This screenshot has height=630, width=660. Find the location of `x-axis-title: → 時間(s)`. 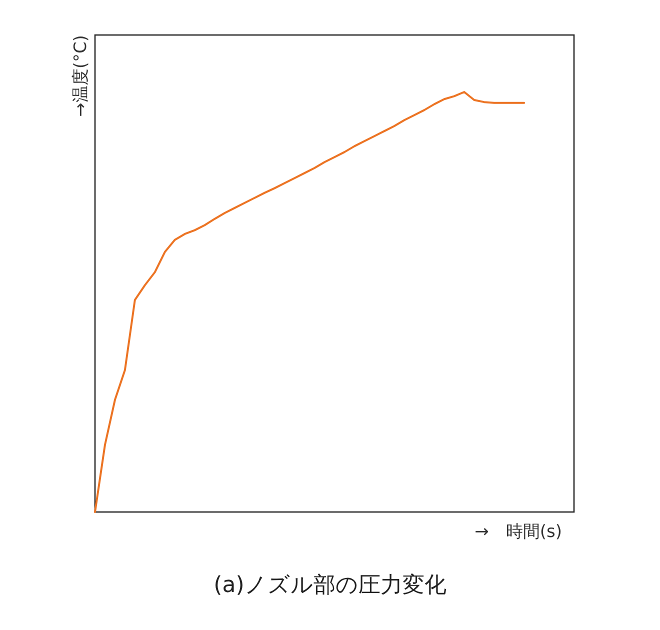

x-axis-title: → 時間(s) is located at coordinates (518, 532).